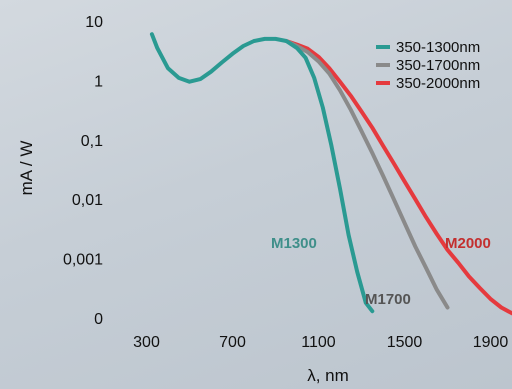 This screenshot has width=512, height=389. What do you see at coordinates (98, 81) in the screenshot?
I see `y-tick-label: 1` at bounding box center [98, 81].